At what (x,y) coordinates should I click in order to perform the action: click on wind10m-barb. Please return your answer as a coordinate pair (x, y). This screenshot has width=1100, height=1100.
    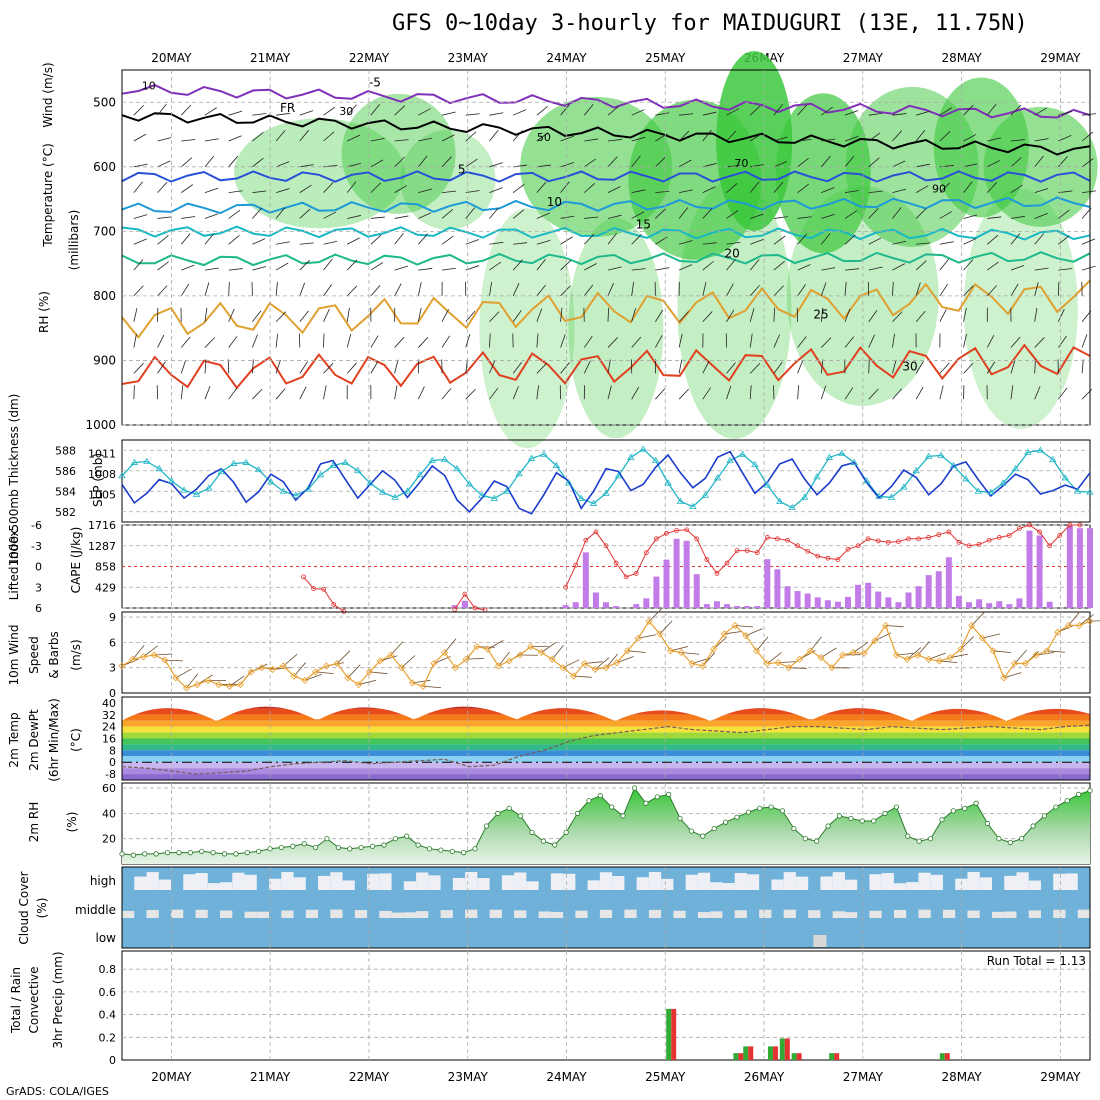
    Looking at the image, I should click on (192, 681).